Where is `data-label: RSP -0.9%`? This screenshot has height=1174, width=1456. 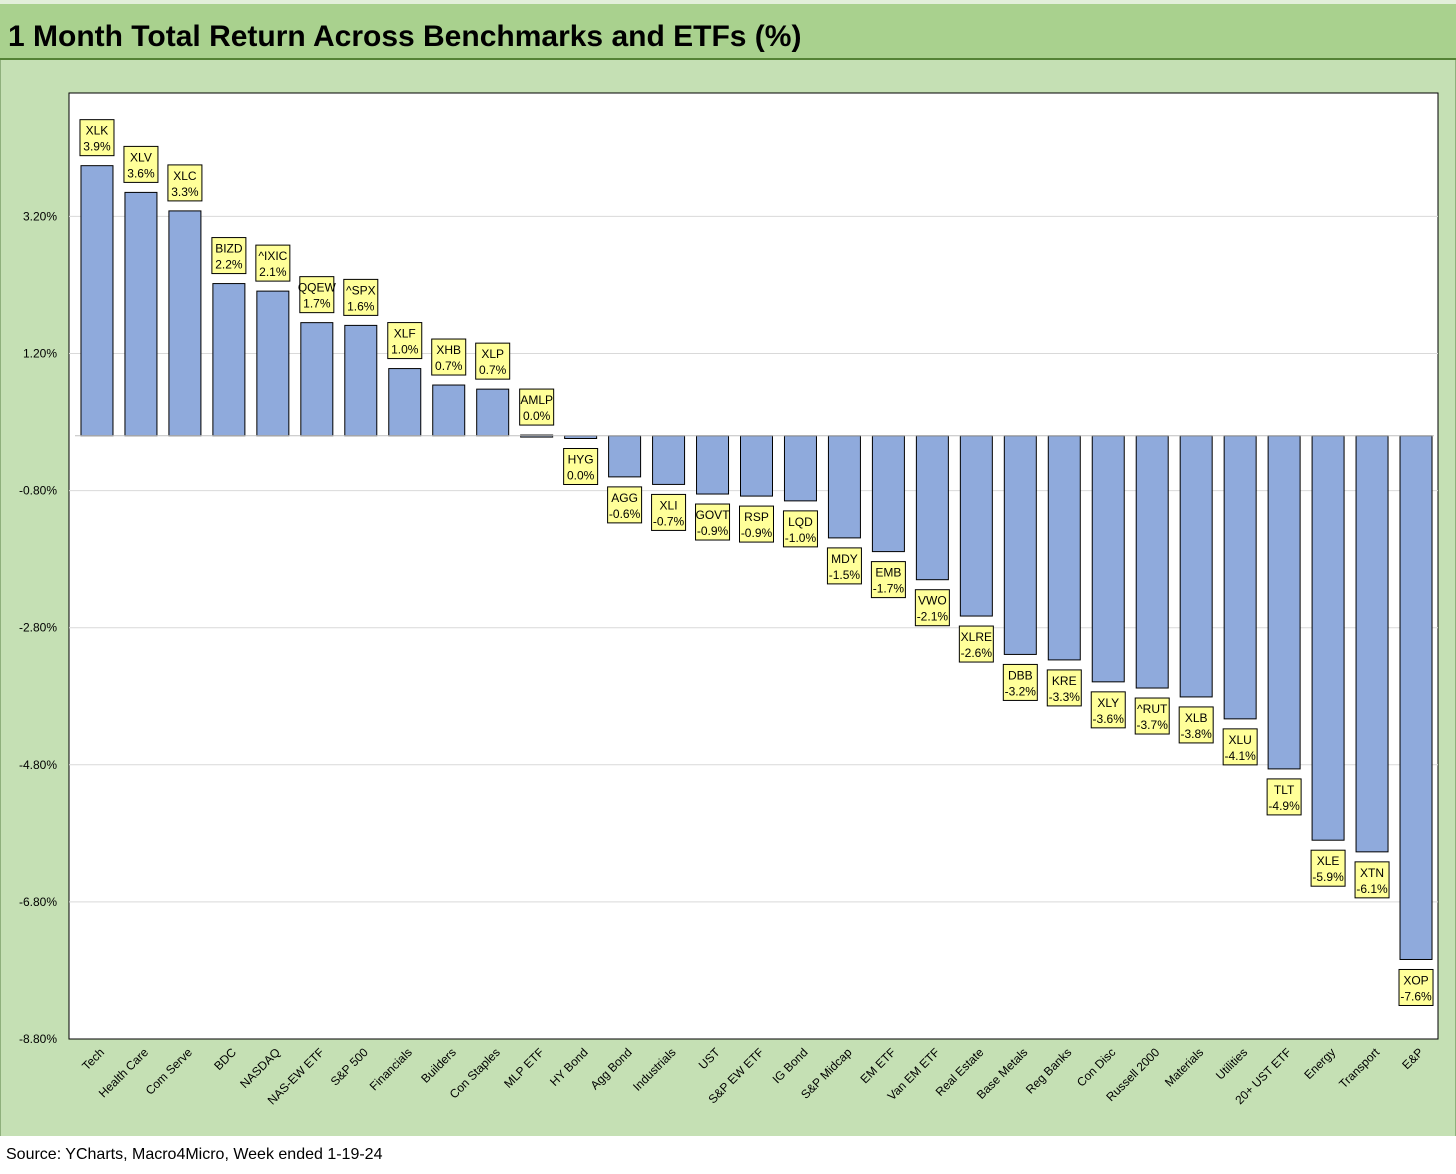 data-label: RSP -0.9% is located at coordinates (756, 524).